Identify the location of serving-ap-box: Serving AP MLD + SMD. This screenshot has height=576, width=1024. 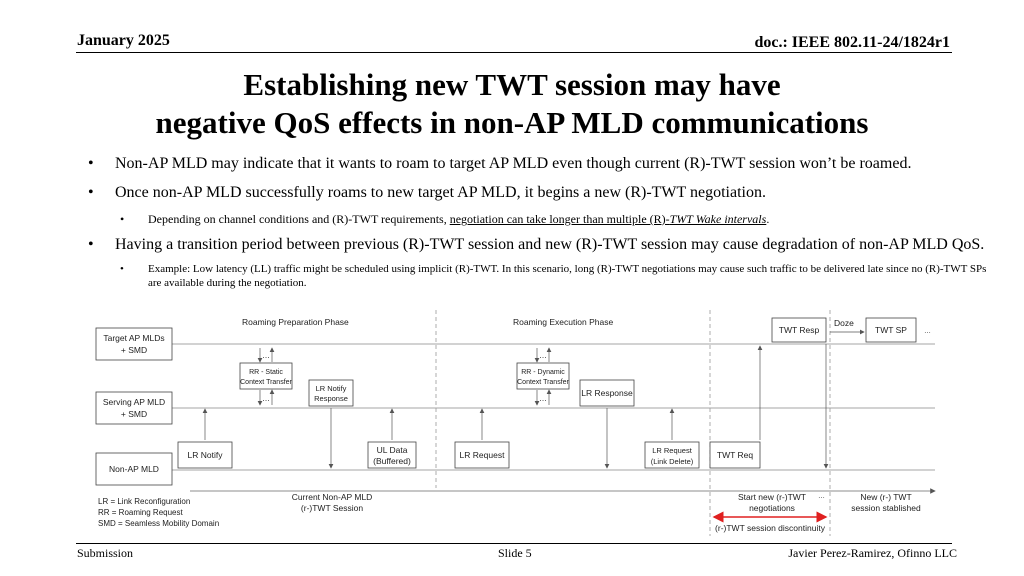
(134, 408).